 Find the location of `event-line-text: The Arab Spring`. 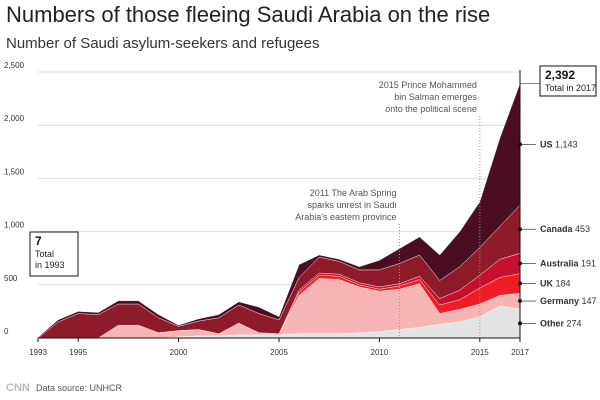

event-line-text: The Arab Spring is located at coordinates (363, 193).